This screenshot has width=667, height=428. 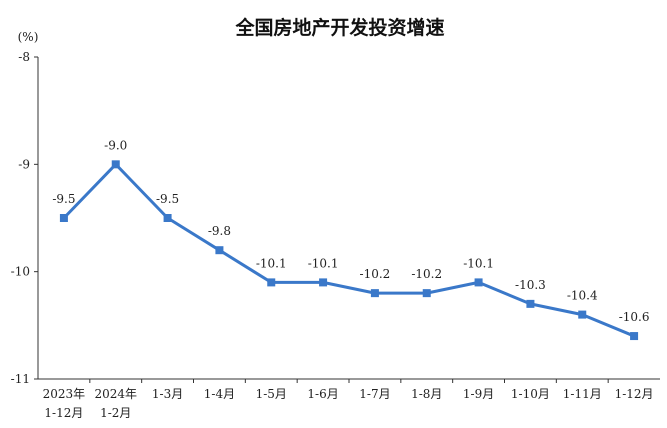 What do you see at coordinates (28, 37) in the screenshot?
I see `y-axis-unit: (%)` at bounding box center [28, 37].